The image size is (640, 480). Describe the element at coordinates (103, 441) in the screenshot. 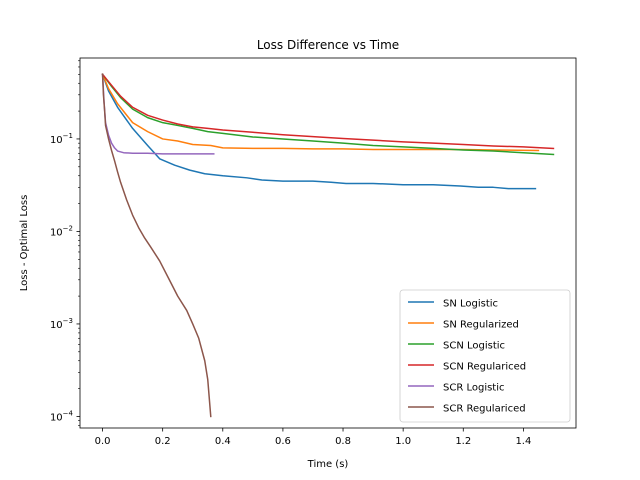

I see `x-tick-label: 0.0` at that location.